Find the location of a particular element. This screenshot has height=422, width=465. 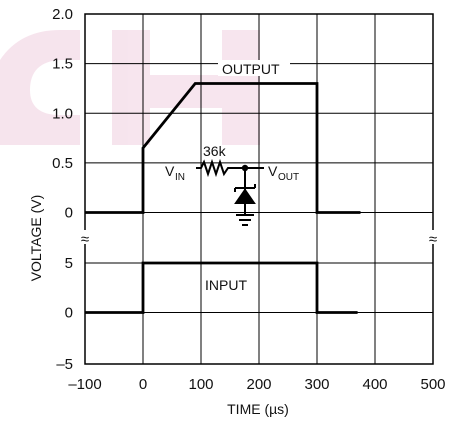

x-tick-label: 0 is located at coordinates (143, 384).